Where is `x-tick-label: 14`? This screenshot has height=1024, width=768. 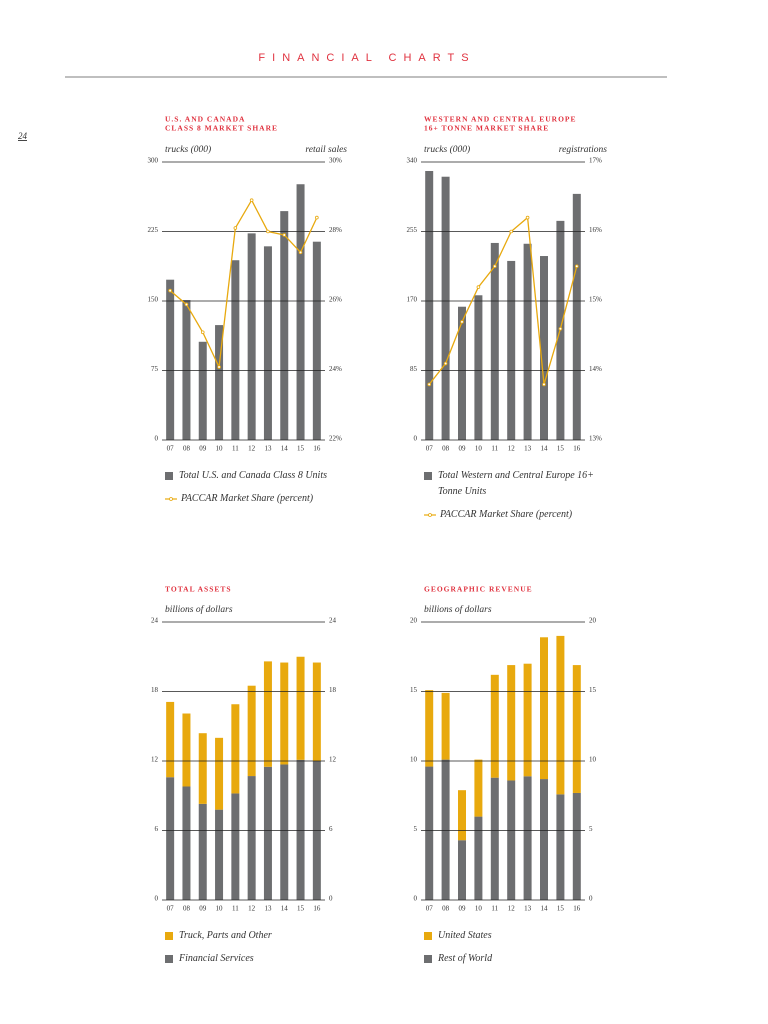 x-tick-label: 14 is located at coordinates (285, 909).